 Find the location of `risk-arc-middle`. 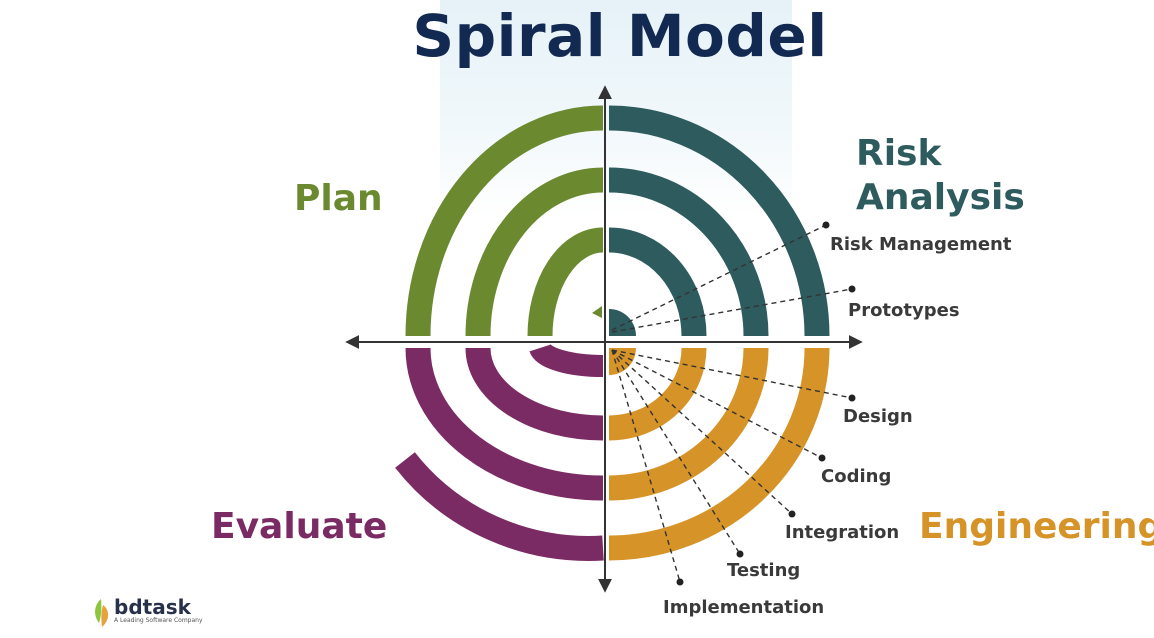

risk-arc-middle is located at coordinates (688, 252).